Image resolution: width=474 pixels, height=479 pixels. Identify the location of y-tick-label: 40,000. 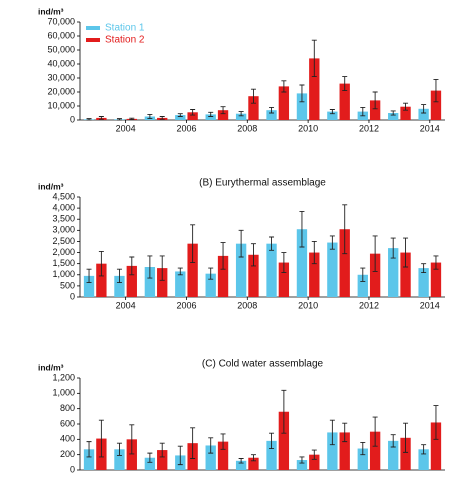
(61, 63).